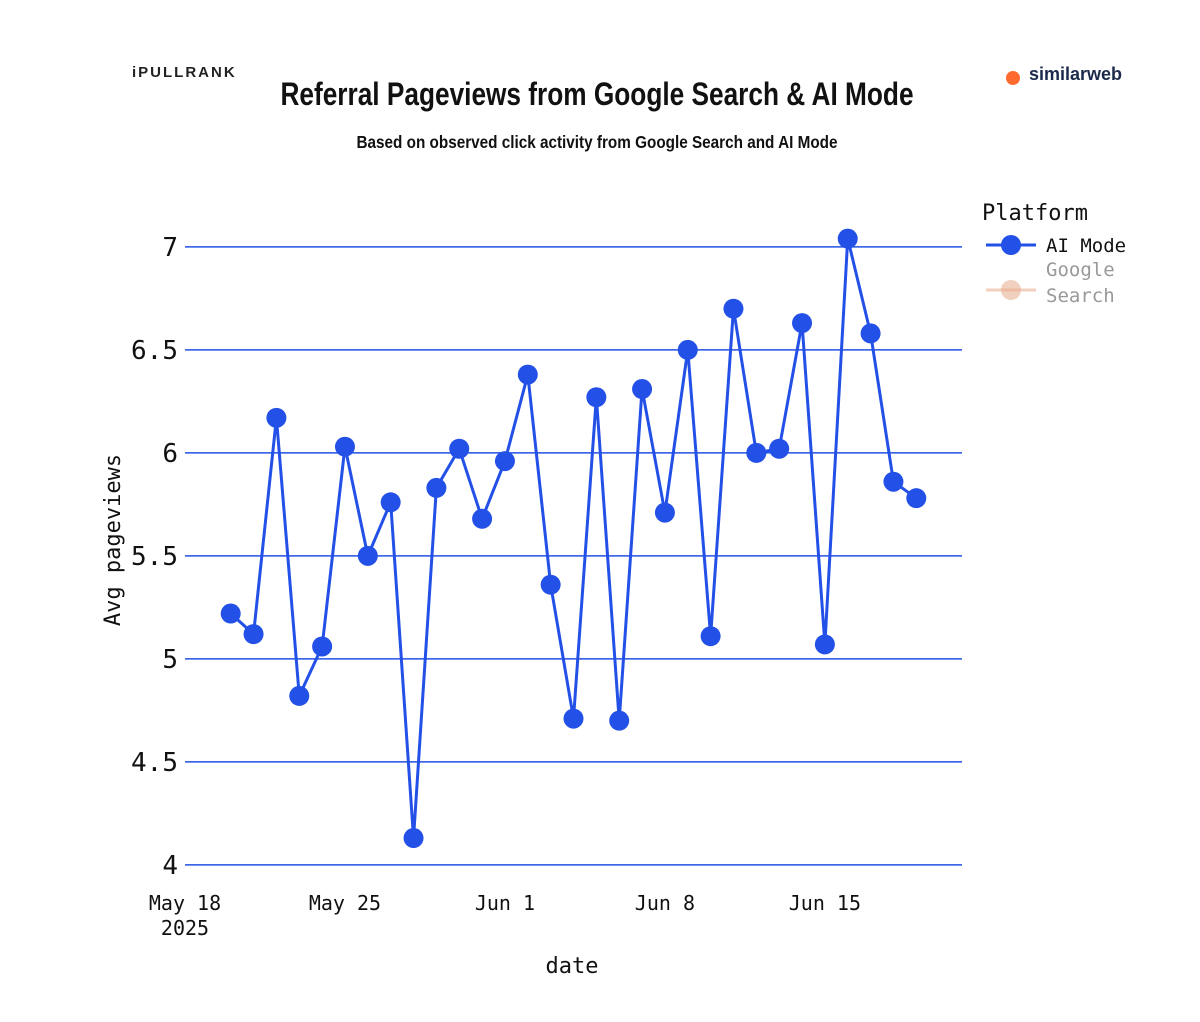  Describe the element at coordinates (154, 557) in the screenshot. I see `y-tick-label: 5.5` at that location.